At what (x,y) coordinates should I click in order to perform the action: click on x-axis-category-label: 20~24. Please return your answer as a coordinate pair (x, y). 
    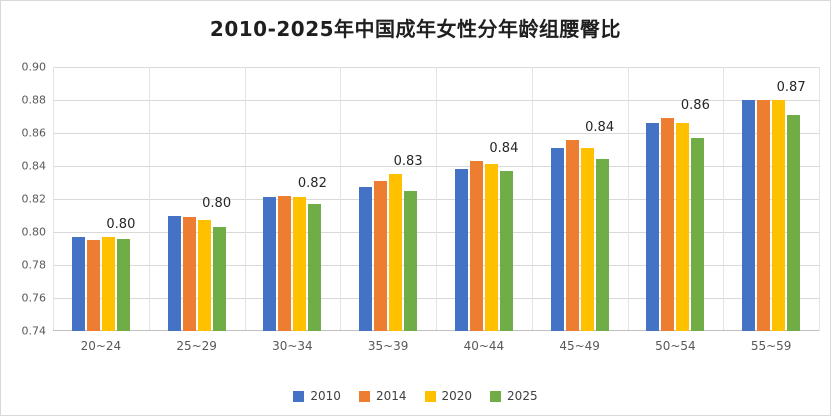
    Looking at the image, I should click on (101, 346).